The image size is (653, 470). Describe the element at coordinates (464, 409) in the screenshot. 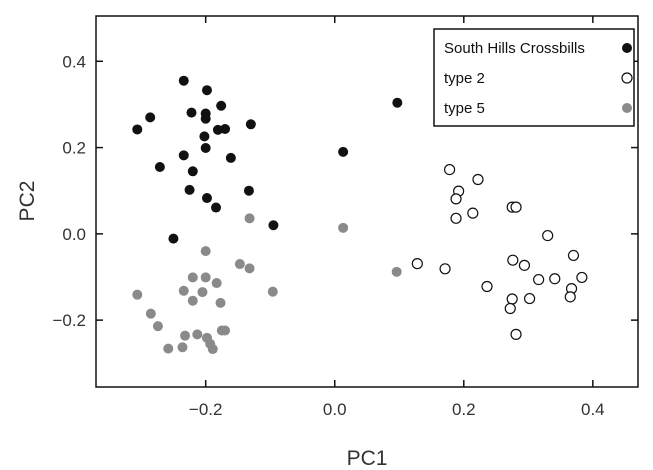

I see `x-tick-label: 0.2` at that location.